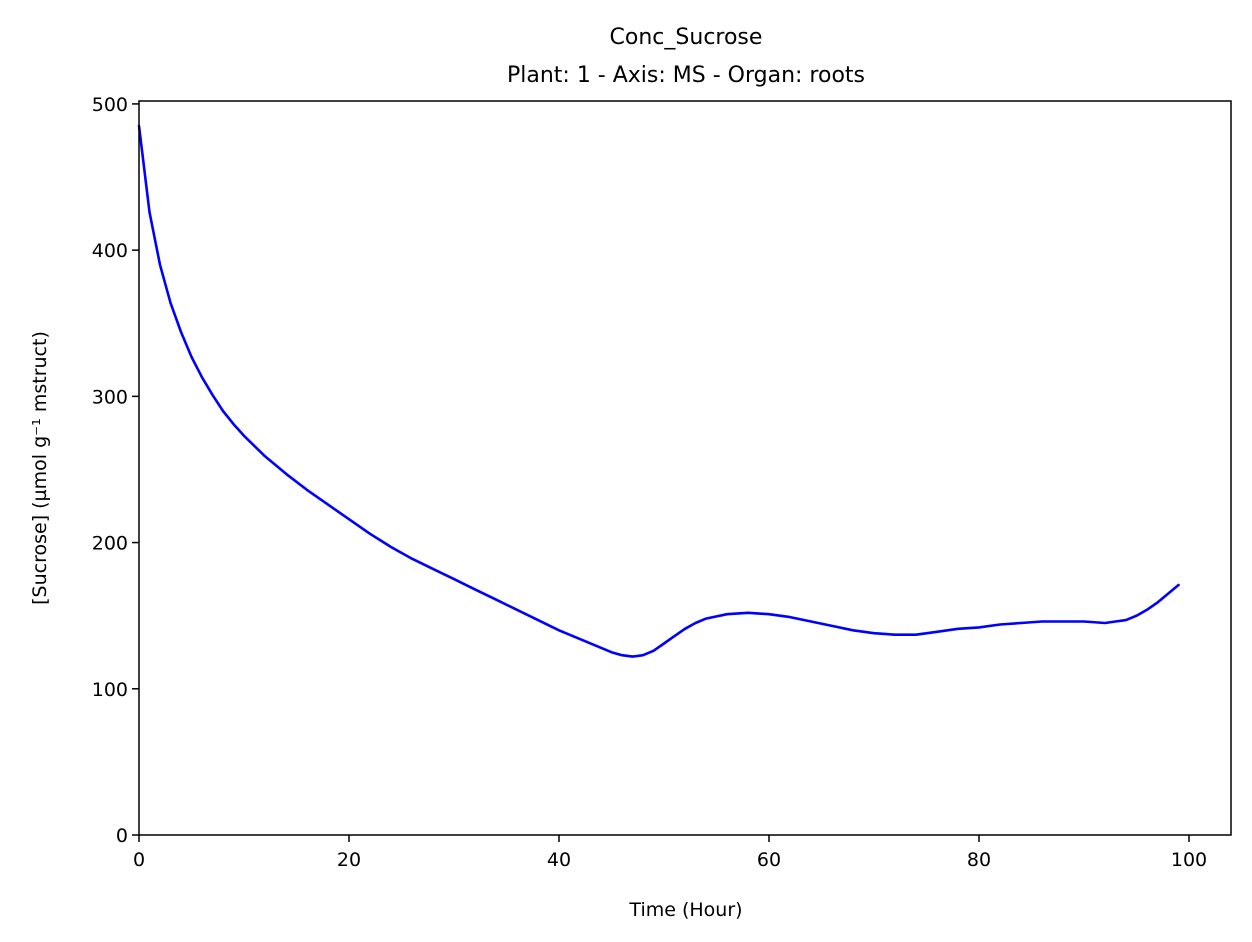 This screenshot has height=942, width=1252. Describe the element at coordinates (110, 251) in the screenshot. I see `y-tick-label: 400` at that location.